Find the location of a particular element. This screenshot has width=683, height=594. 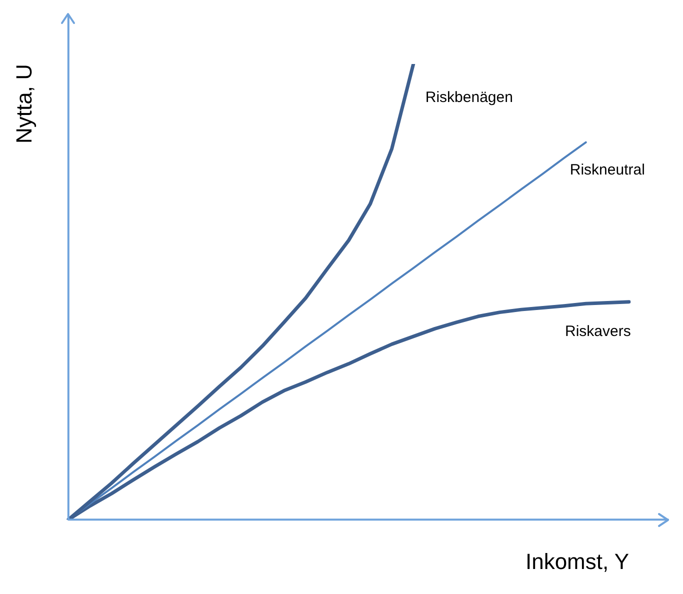

series-label: Riskbenägen is located at coordinates (469, 97).